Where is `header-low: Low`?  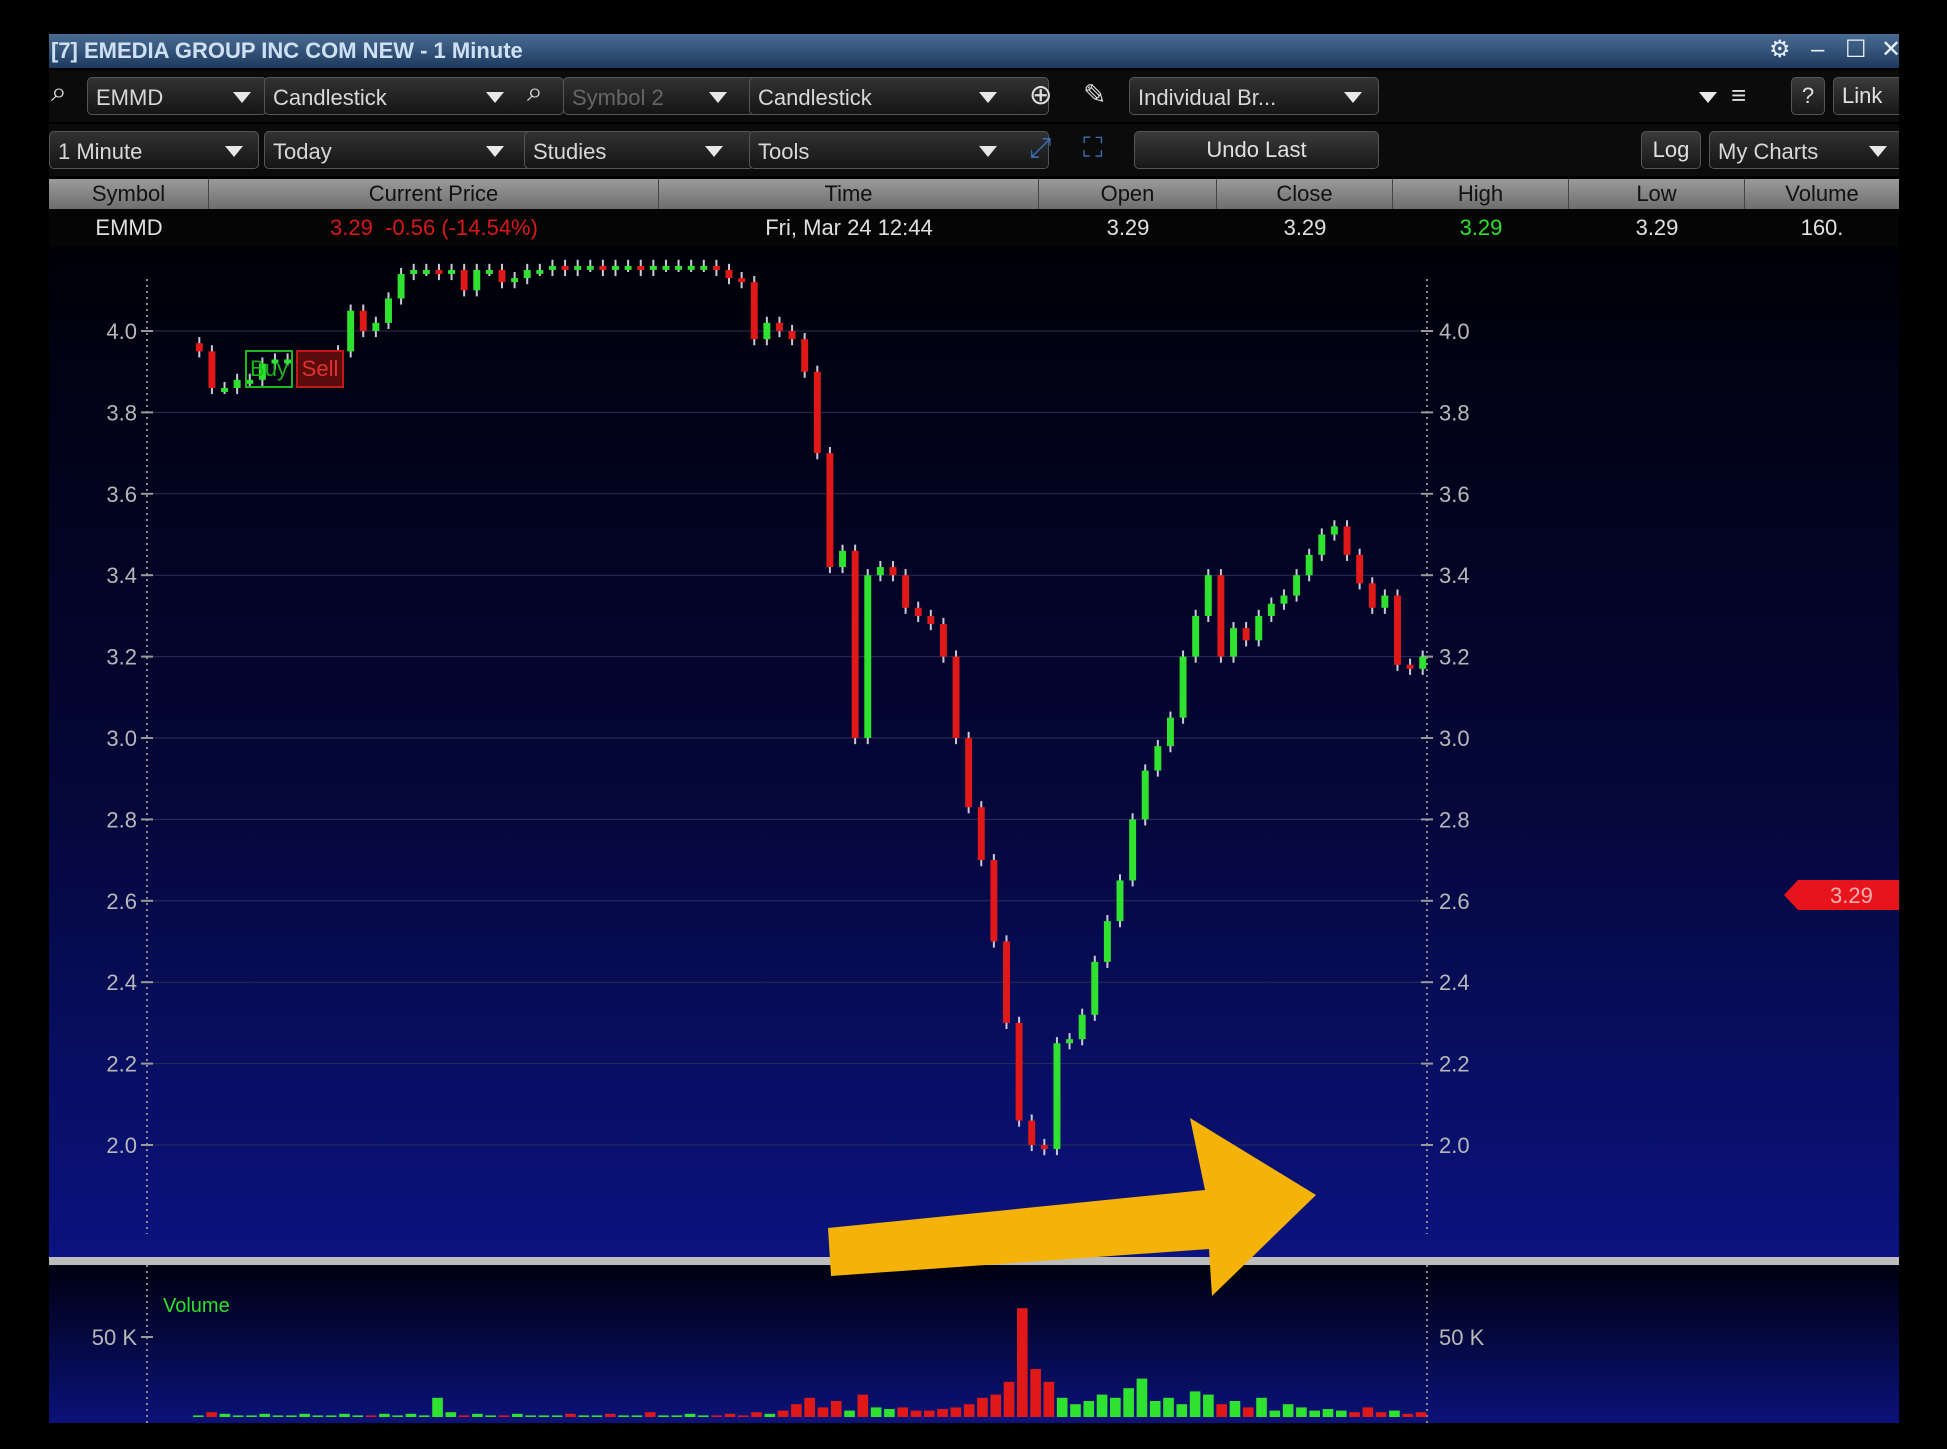 header-low: Low is located at coordinates (1657, 194).